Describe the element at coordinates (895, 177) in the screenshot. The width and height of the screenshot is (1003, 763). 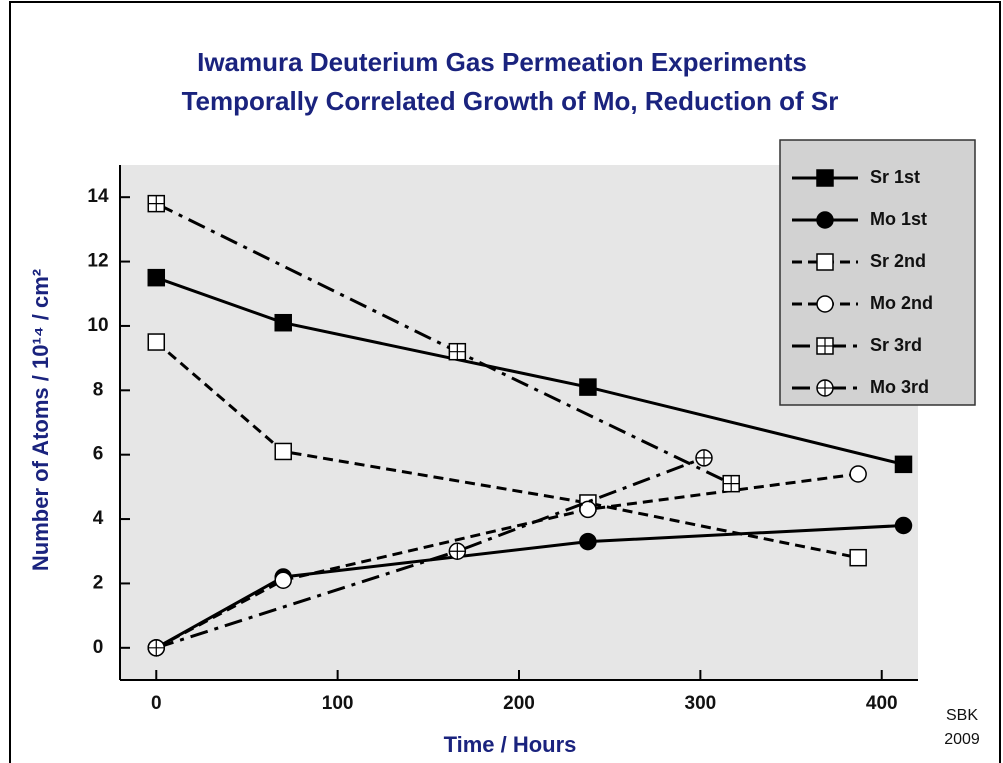
I see `legend-label: Sr 1st` at that location.